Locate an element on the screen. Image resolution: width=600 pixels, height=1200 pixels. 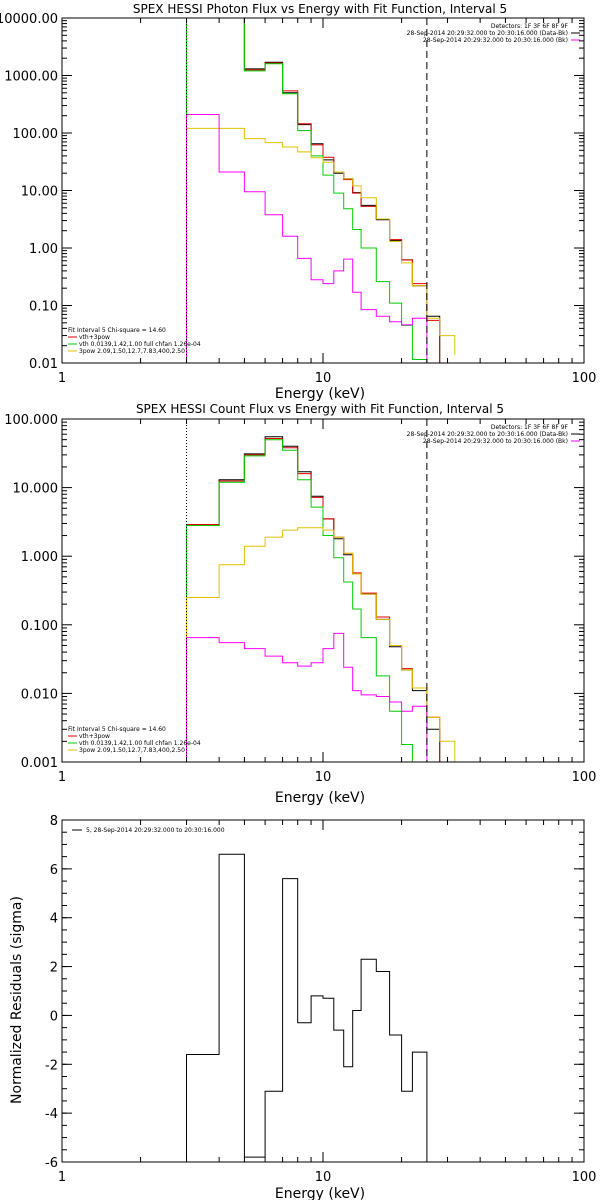
y-tick-label: -6 is located at coordinates (51, 1163).